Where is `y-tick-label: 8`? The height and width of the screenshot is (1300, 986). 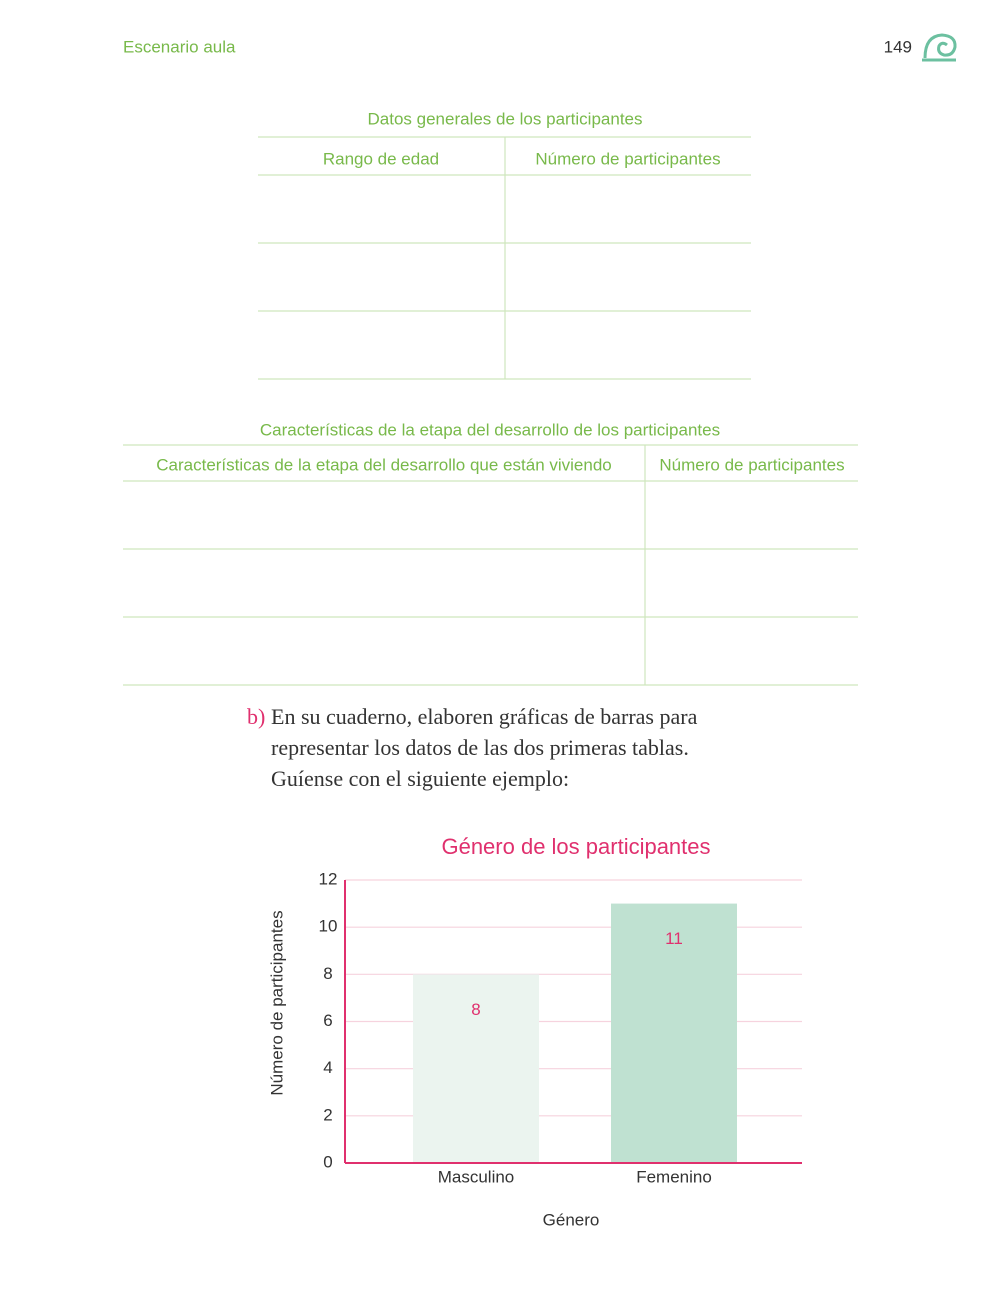 y-tick-label: 8 is located at coordinates (327, 973).